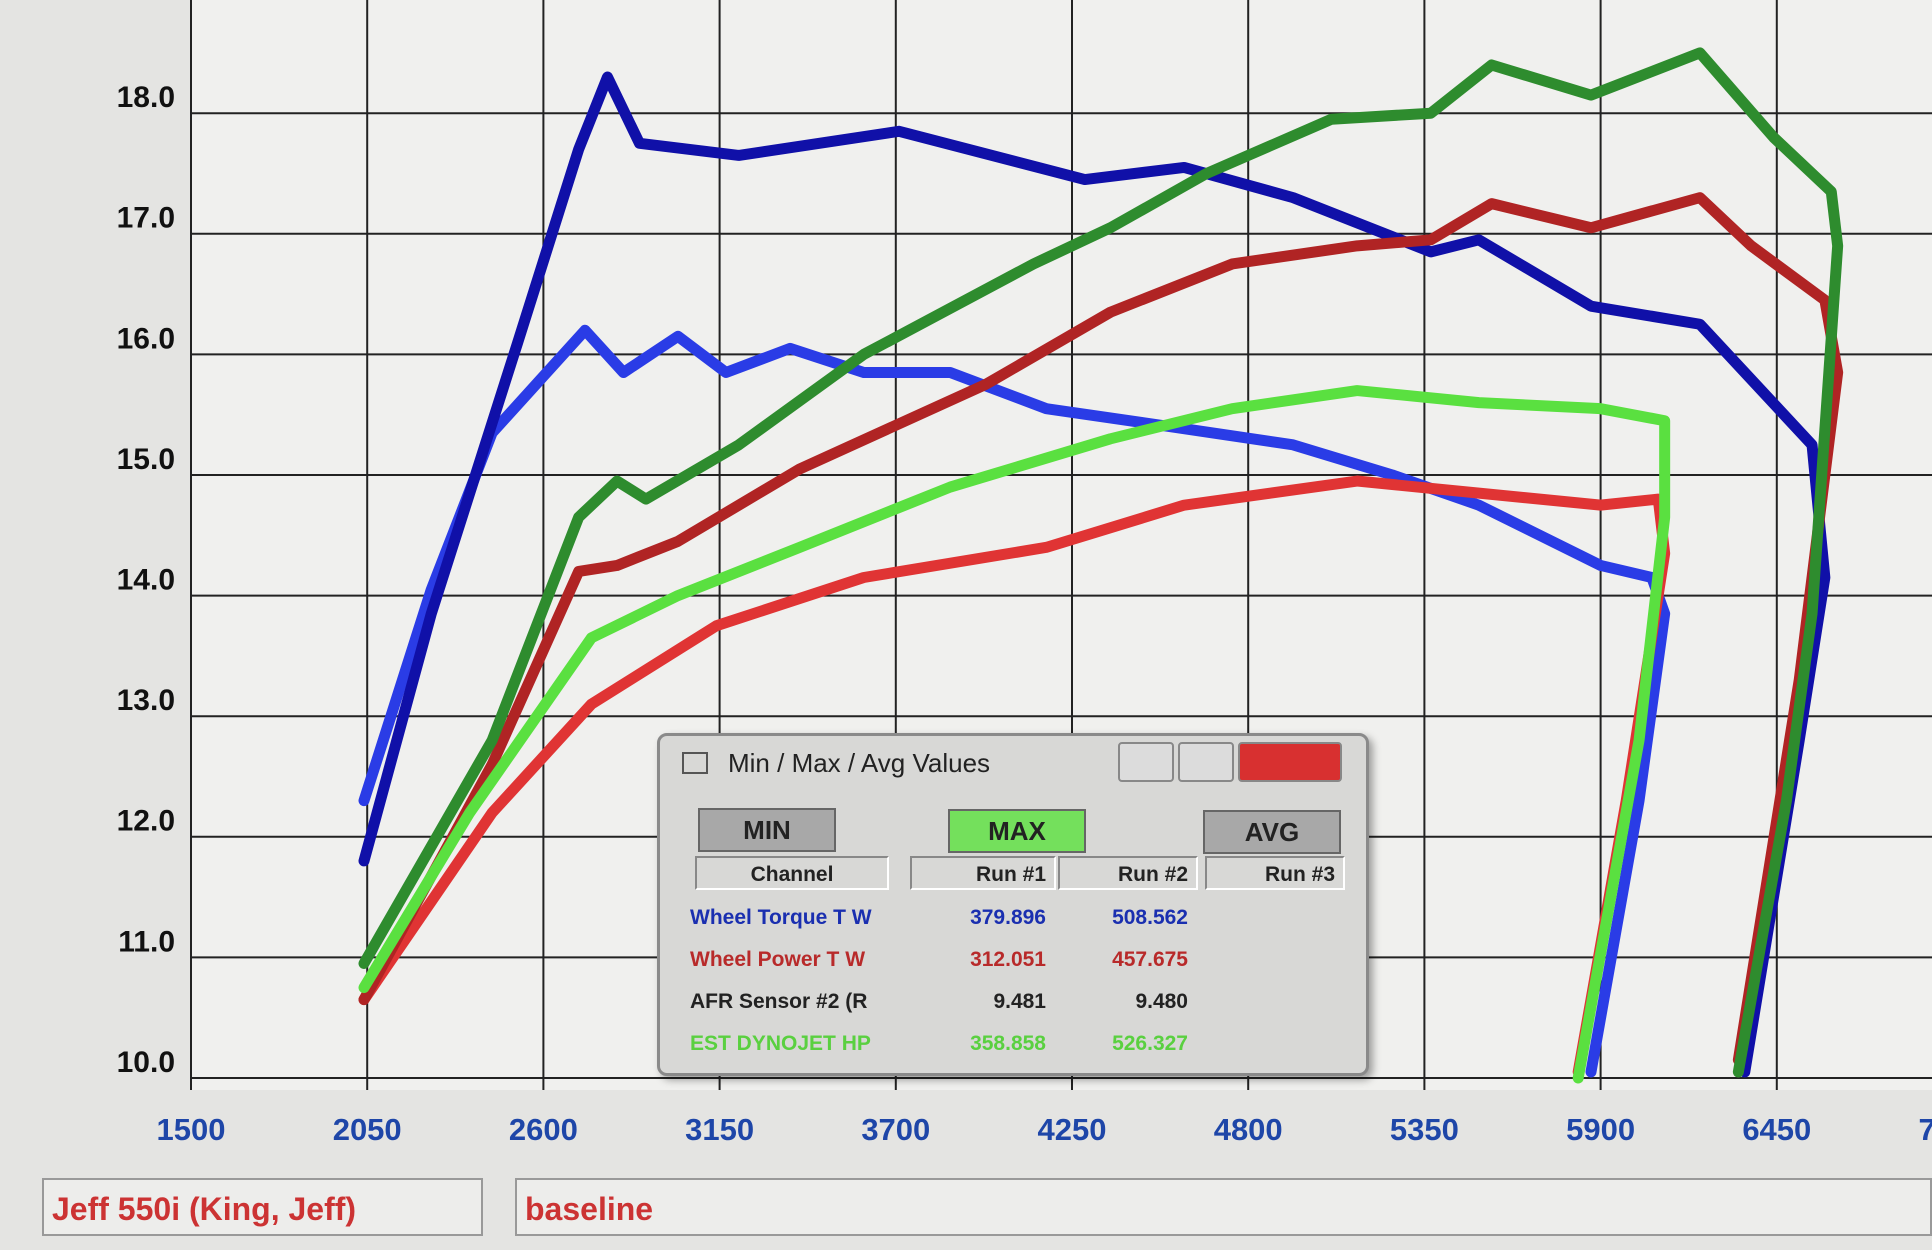 This screenshot has height=1250, width=1932. I want to click on y-tick-label: 18.0, so click(146, 97).